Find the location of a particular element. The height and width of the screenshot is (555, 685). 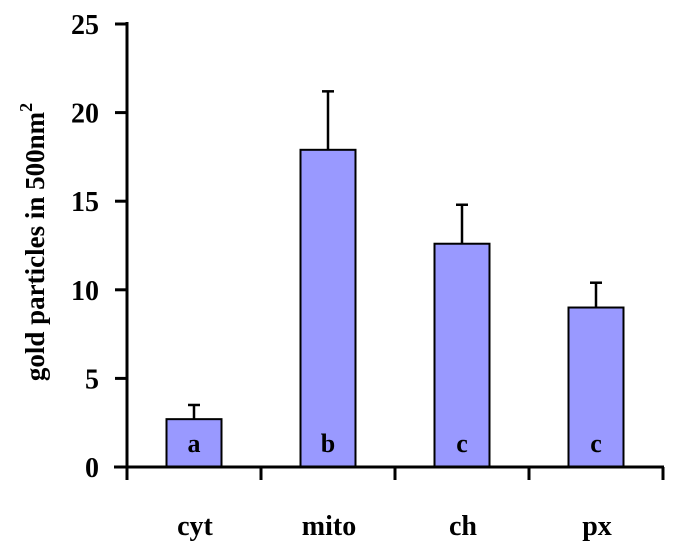

y-axis-title: gold particles in 500nm2 is located at coordinates (33, 242).